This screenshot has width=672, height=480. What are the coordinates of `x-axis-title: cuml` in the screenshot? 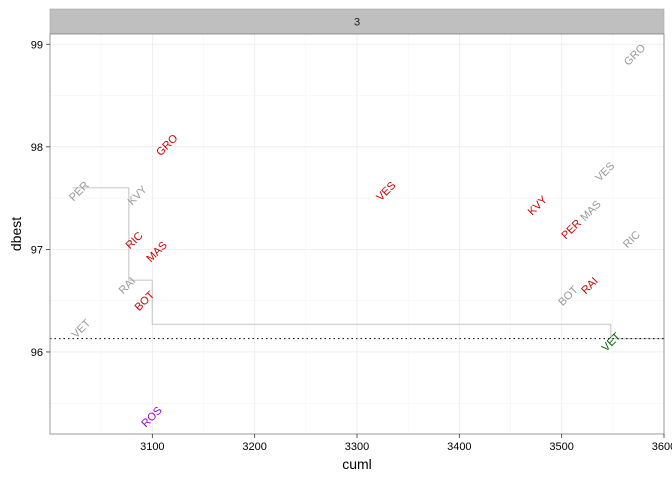 It's located at (357, 464).